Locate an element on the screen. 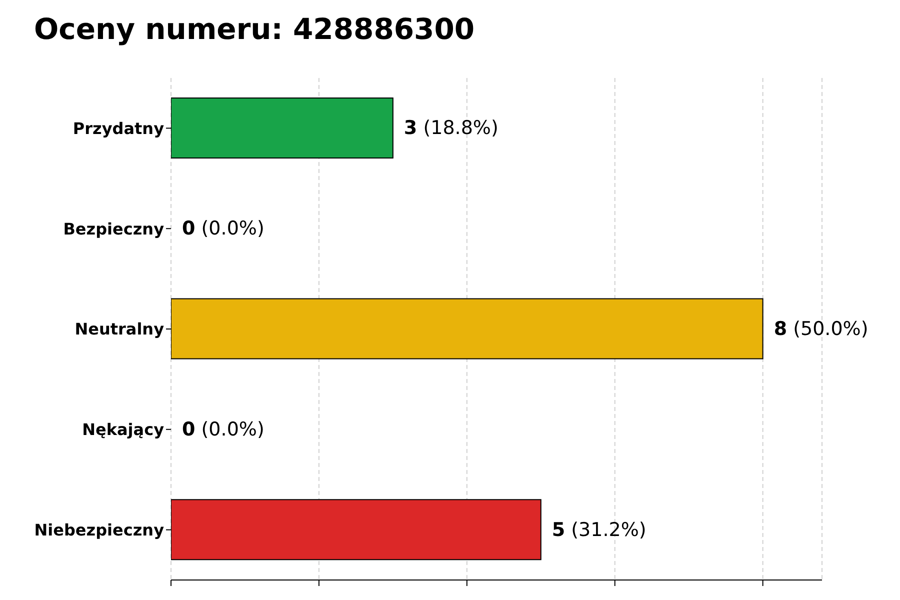  y-tick-label: Przydatny is located at coordinates (118, 128).